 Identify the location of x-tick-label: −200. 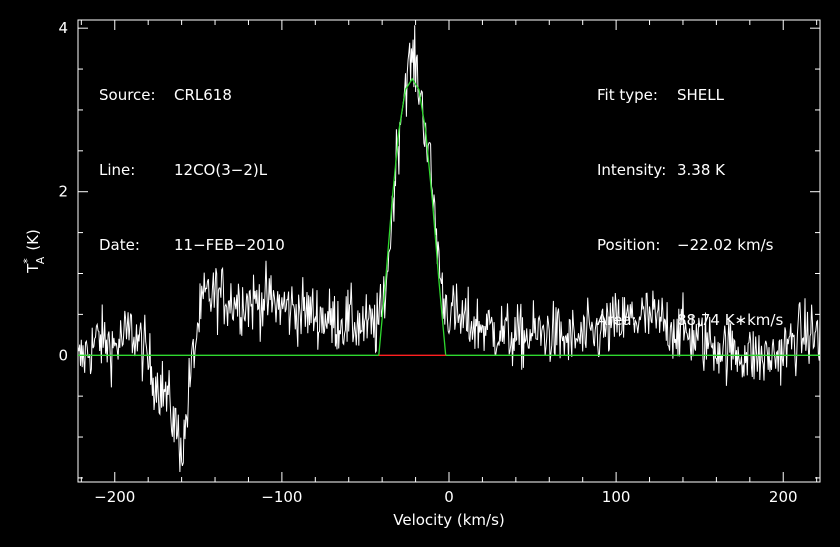
(114, 497).